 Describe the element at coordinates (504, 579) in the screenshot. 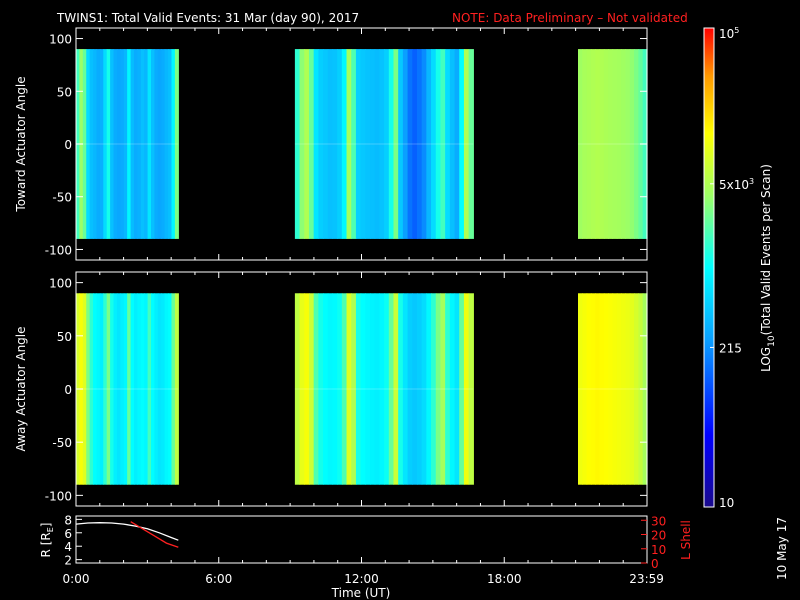

I see `x-tick-label: 18:00` at that location.